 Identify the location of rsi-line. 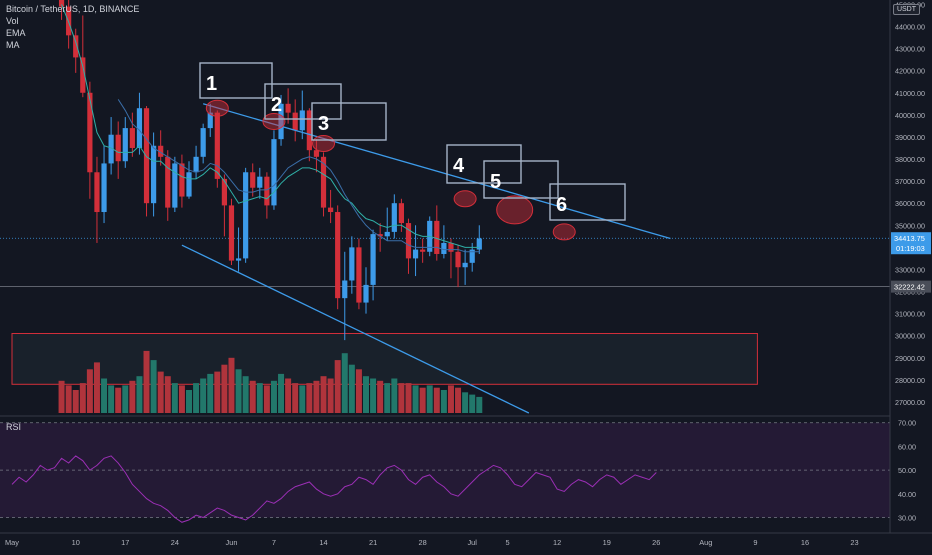
(334, 489).